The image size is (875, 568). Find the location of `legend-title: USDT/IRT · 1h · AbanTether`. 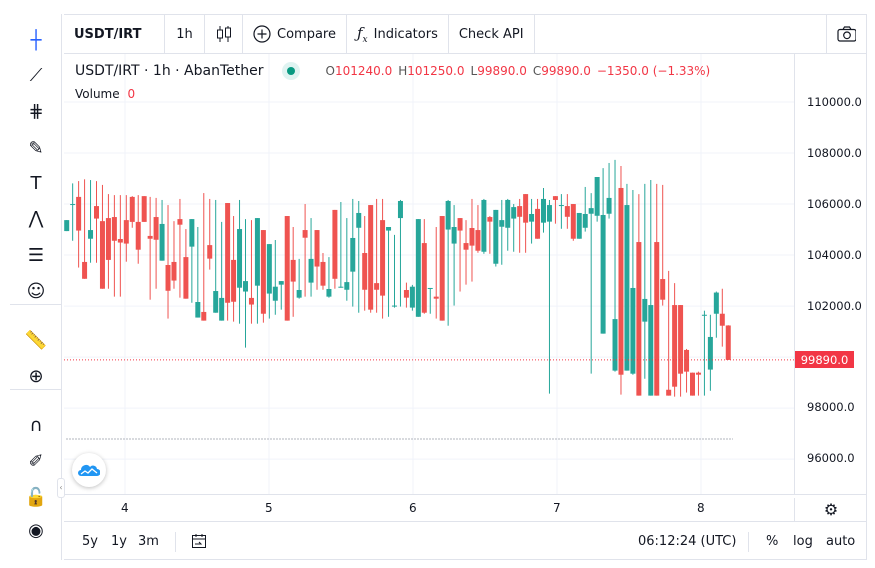

legend-title: USDT/IRT · 1h · AbanTether is located at coordinates (169, 71).